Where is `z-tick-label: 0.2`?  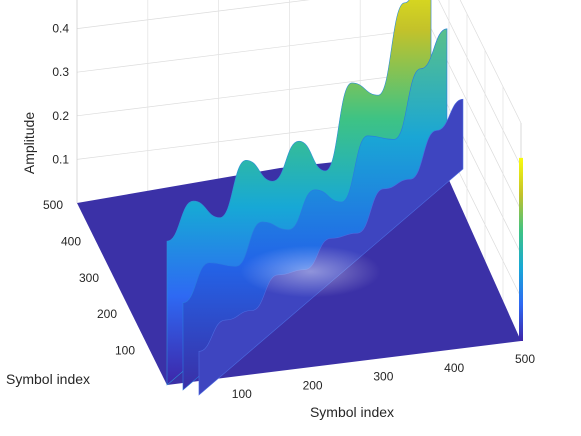
z-tick-label: 0.2 is located at coordinates (60, 116).